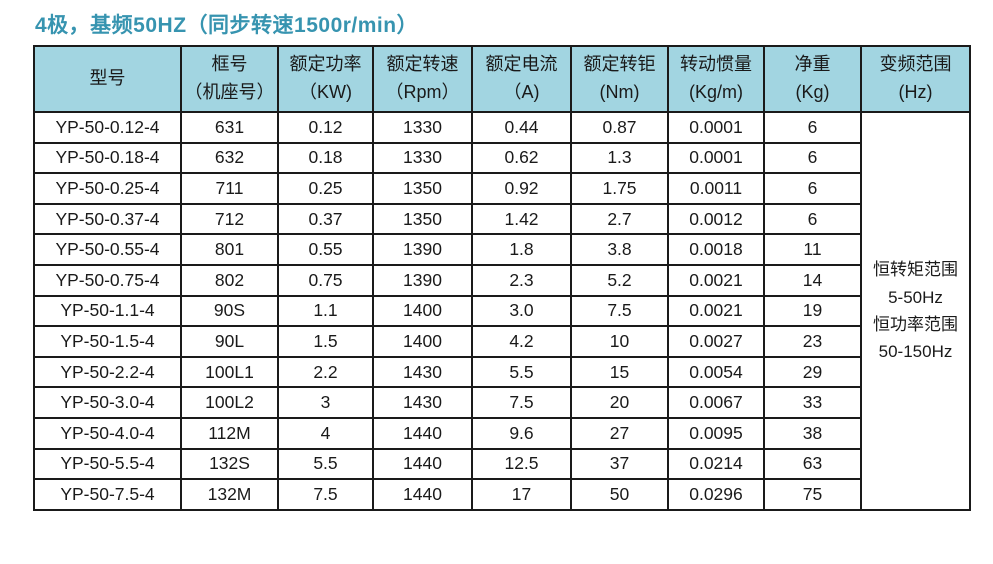 Image resolution: width=993 pixels, height=564 pixels. I want to click on table-cell: 0.0095, so click(716, 433).